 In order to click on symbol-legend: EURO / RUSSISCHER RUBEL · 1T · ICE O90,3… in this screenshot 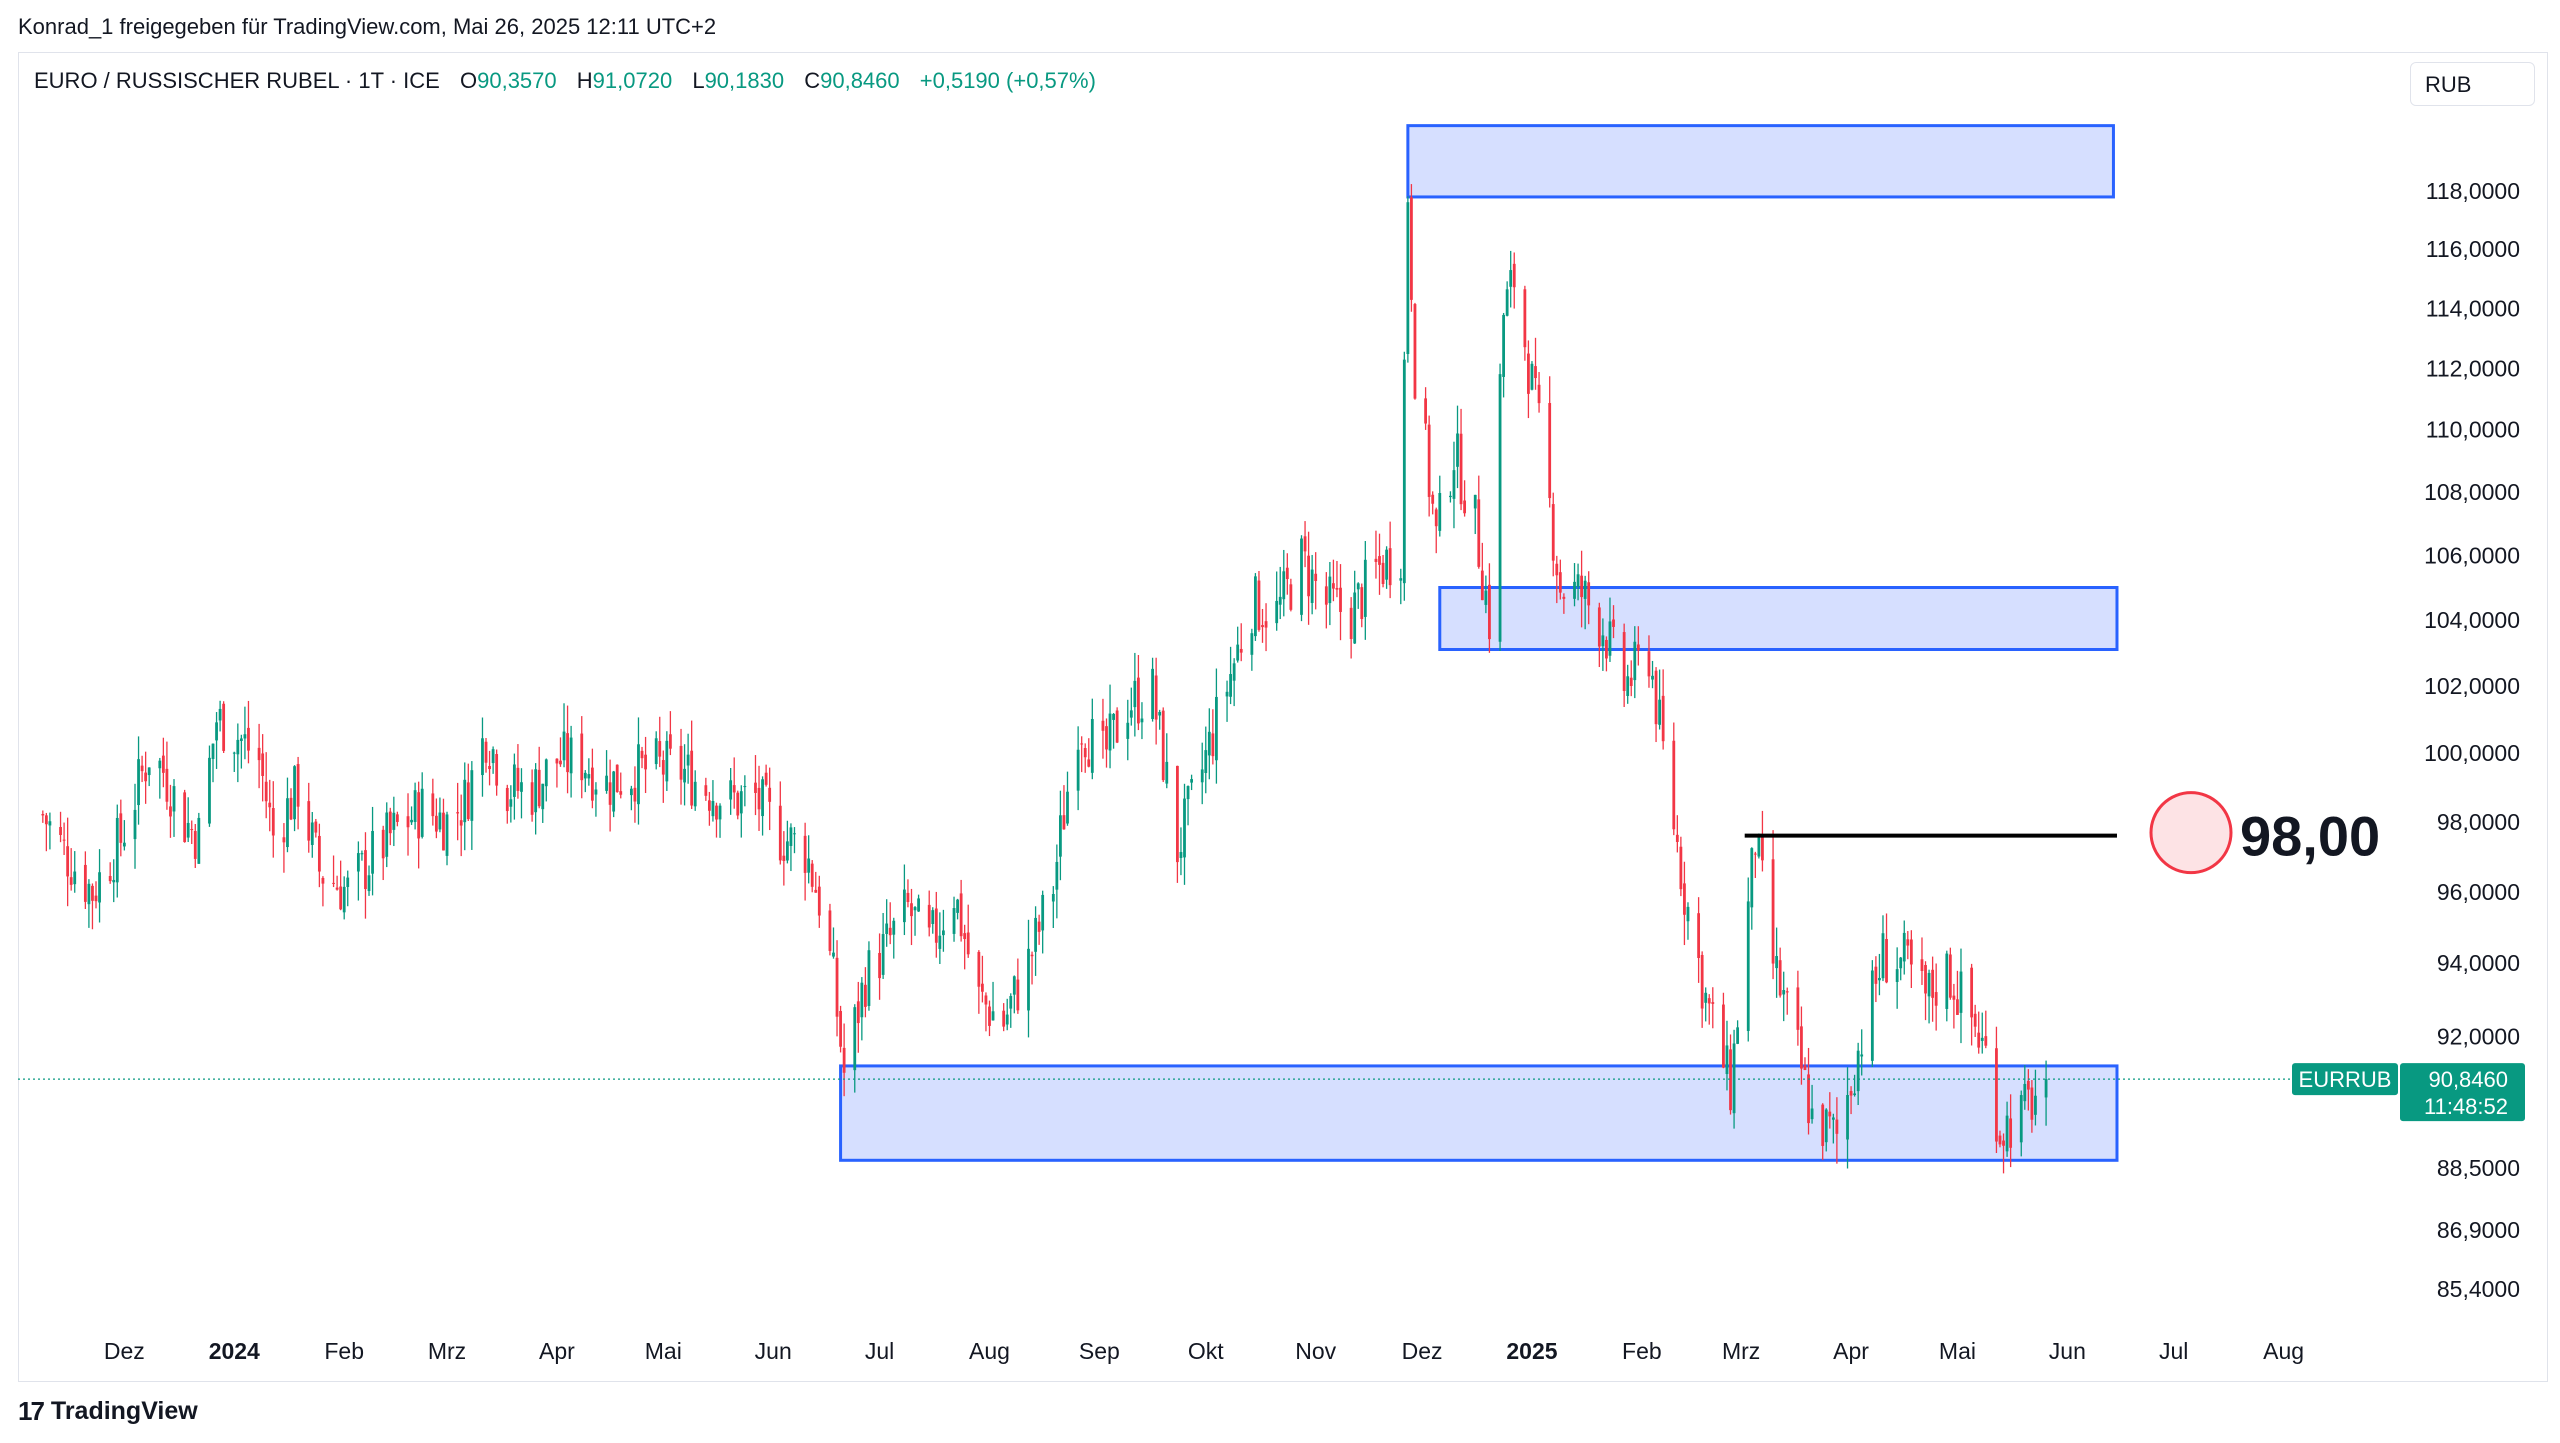, I will do `click(565, 81)`.